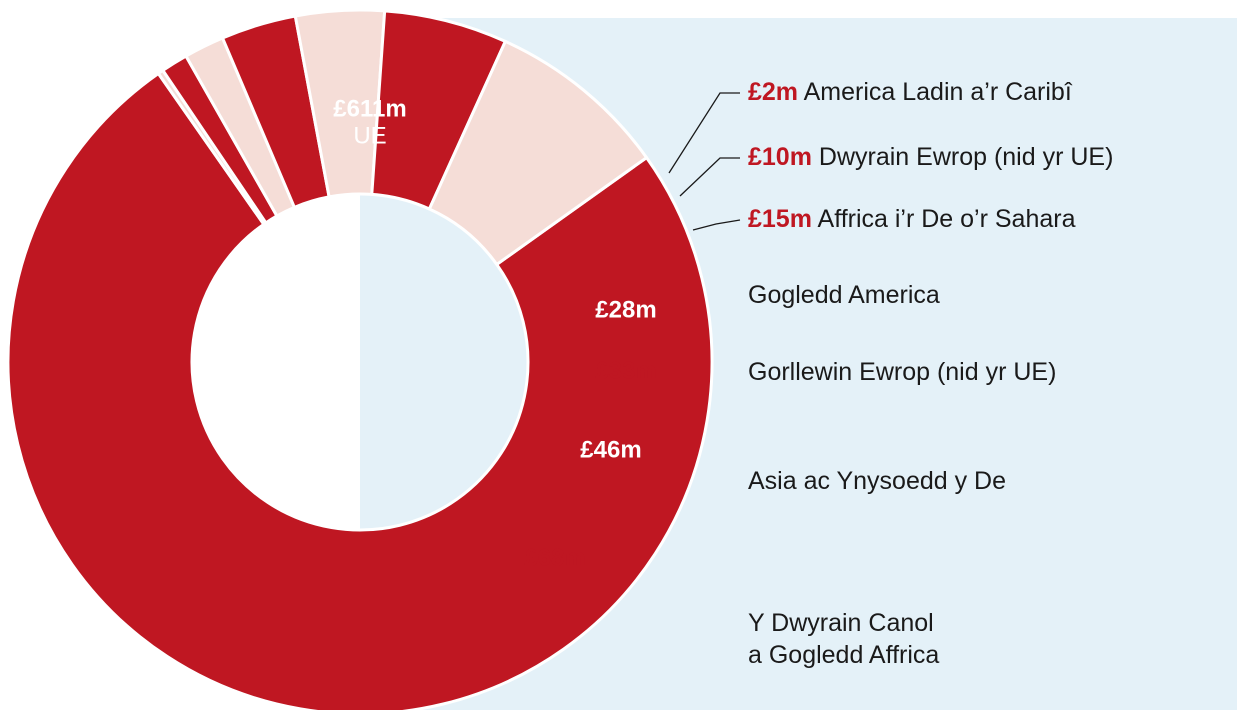  I want to click on segment-value-label: £33m, so click(625, 370).